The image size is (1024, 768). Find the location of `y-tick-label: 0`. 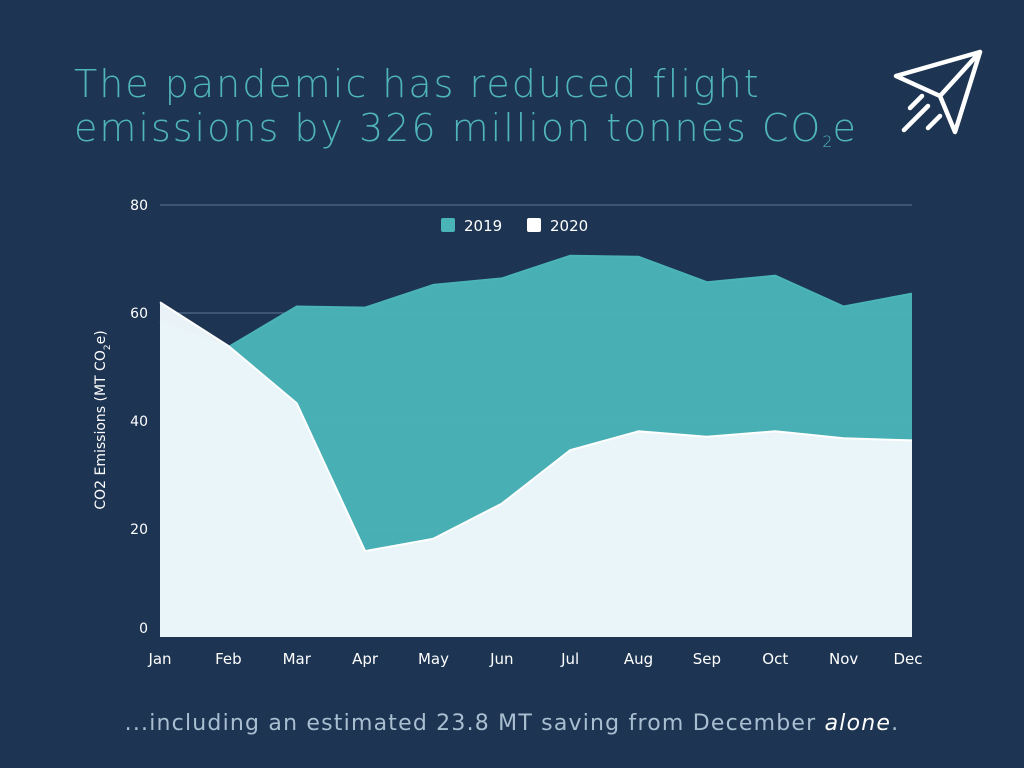

y-tick-label: 0 is located at coordinates (143, 629).